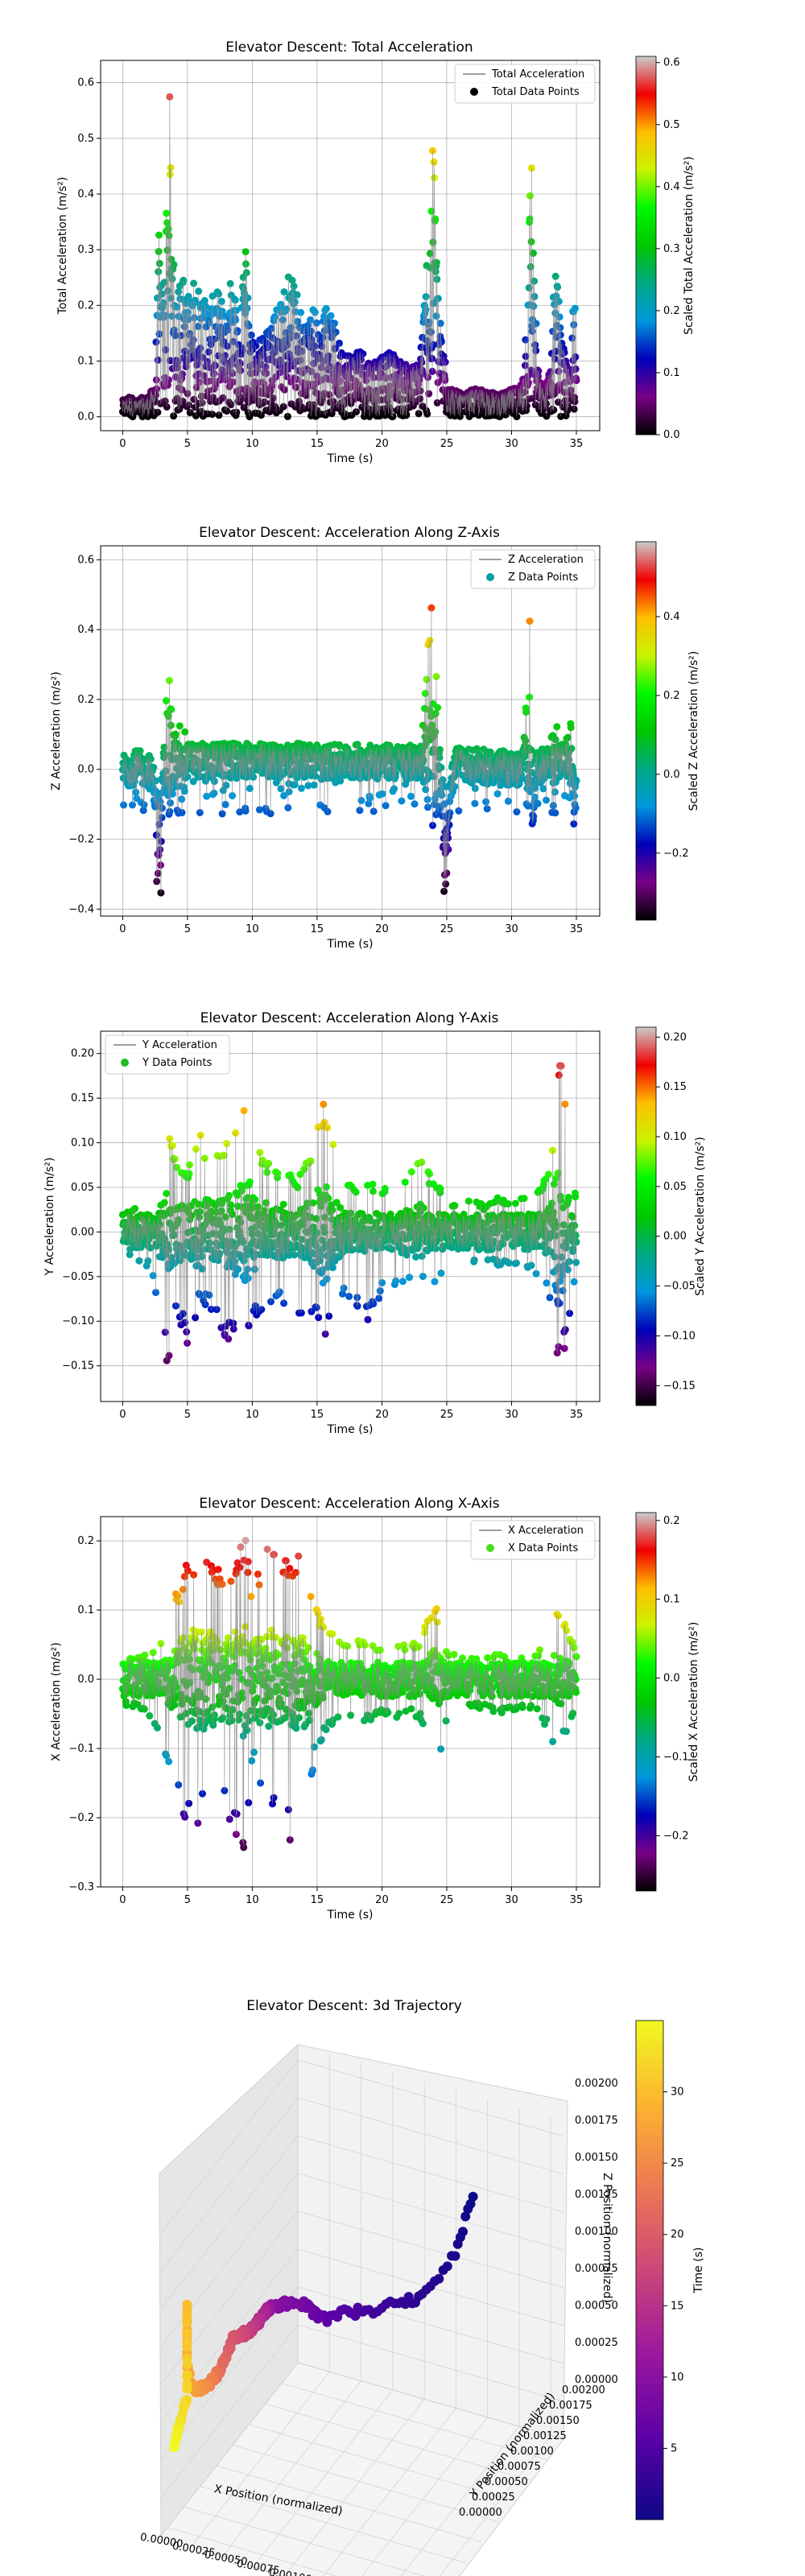 The width and height of the screenshot is (805, 2576). Describe the element at coordinates (700, 1216) in the screenshot. I see `colorbar-label: Scaled Y Acceleration (m/s²)` at that location.